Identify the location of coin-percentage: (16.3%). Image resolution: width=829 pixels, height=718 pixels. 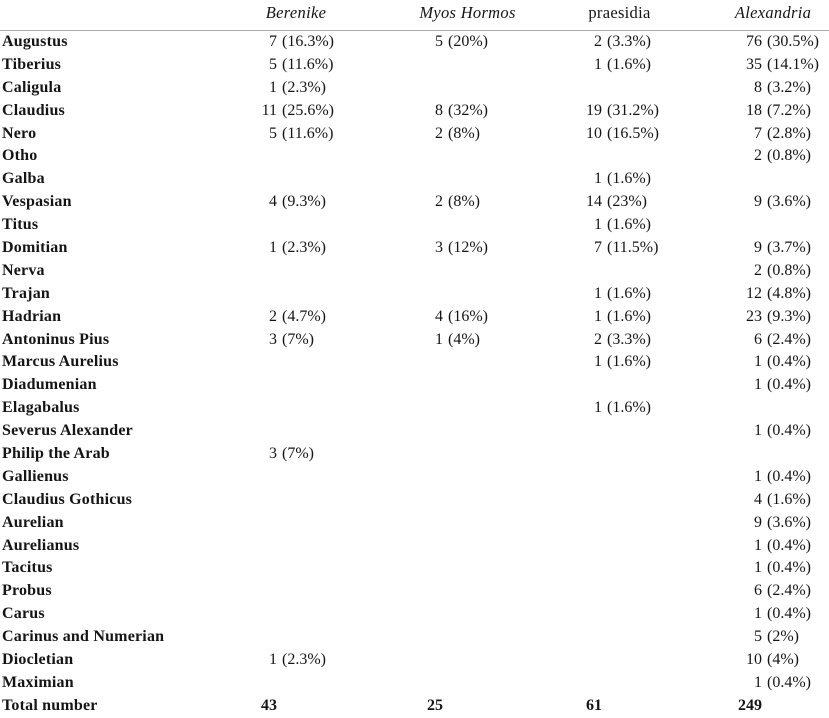
(308, 41).